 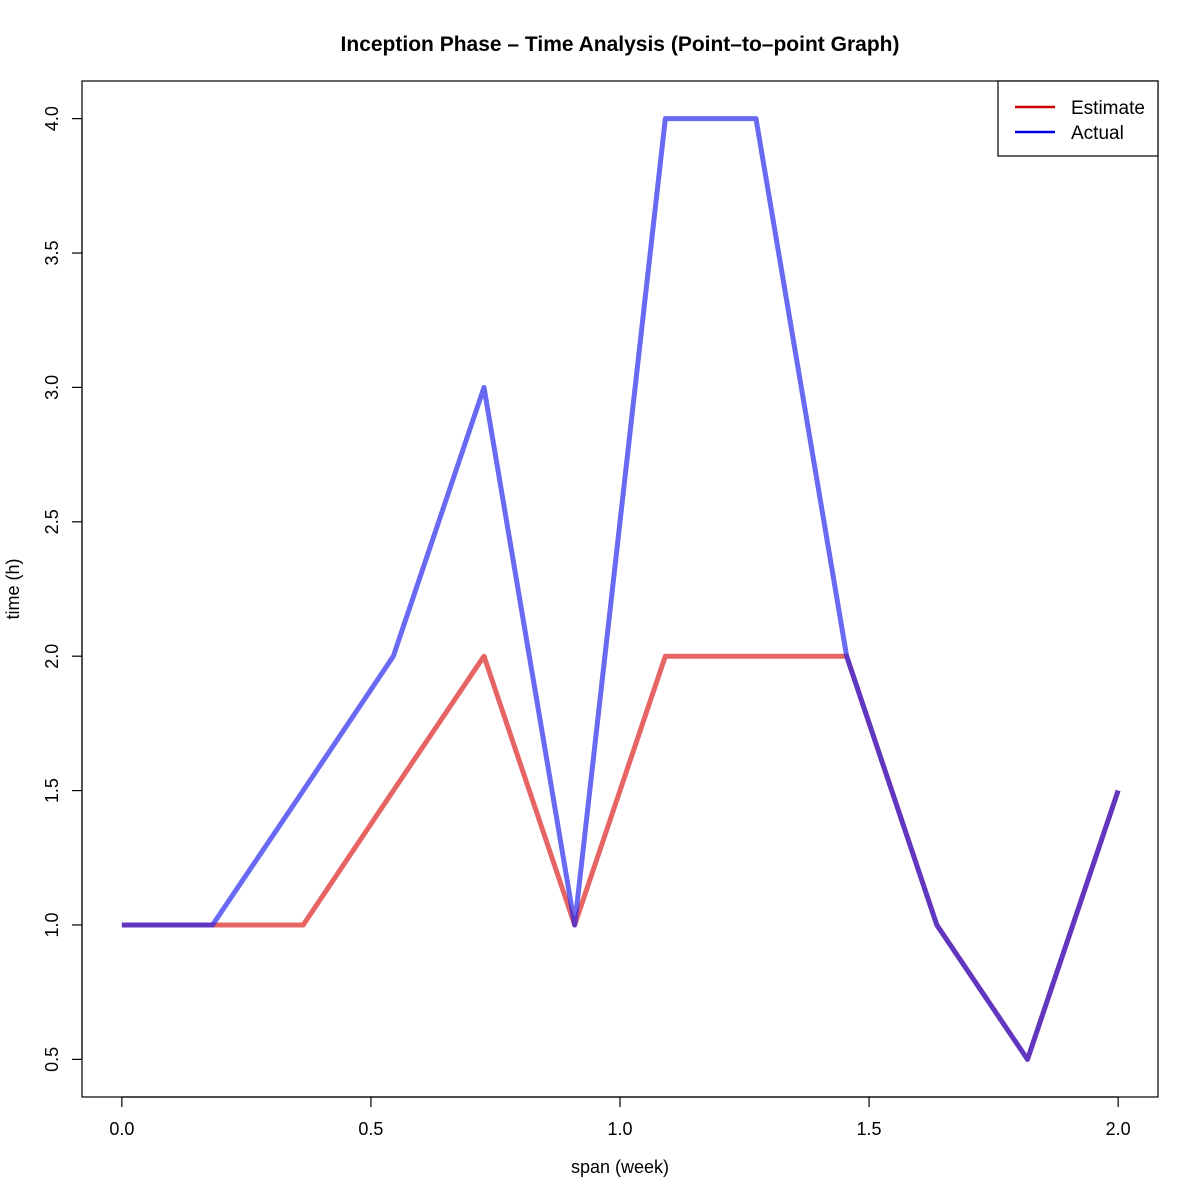 What do you see at coordinates (869, 1129) in the screenshot?
I see `x-tick-label: 1.5` at bounding box center [869, 1129].